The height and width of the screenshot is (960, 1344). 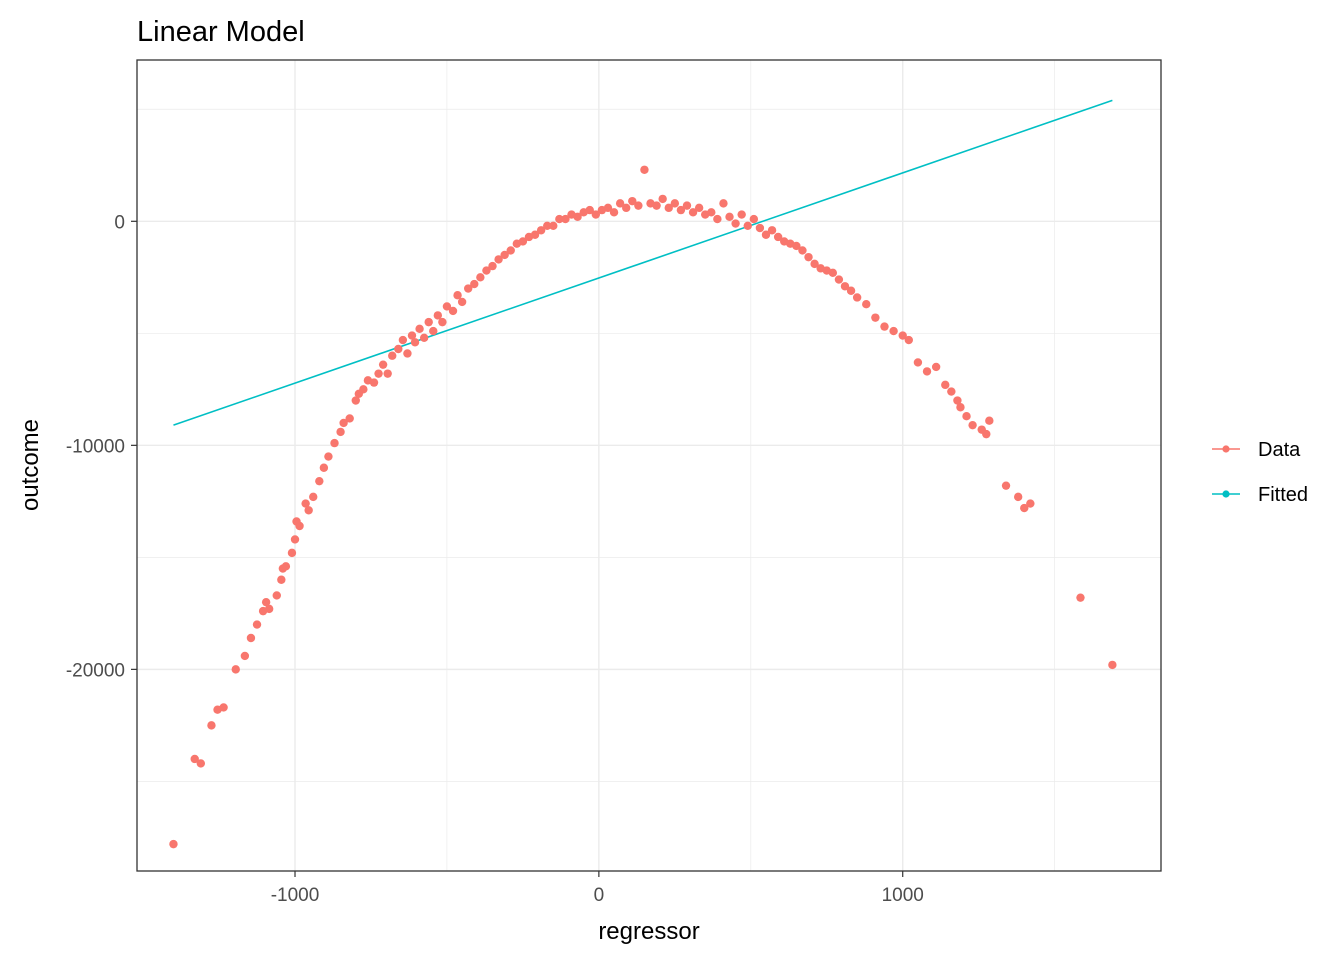 I want to click on legend: Data Fitted, so click(x=1260, y=472).